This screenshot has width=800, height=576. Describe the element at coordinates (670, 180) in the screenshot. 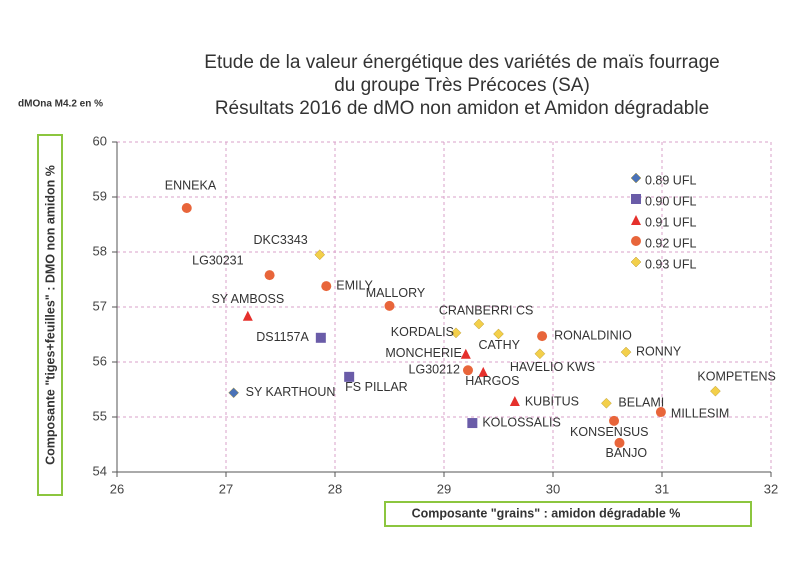

I see `legend-label: 0.89 UFL` at that location.